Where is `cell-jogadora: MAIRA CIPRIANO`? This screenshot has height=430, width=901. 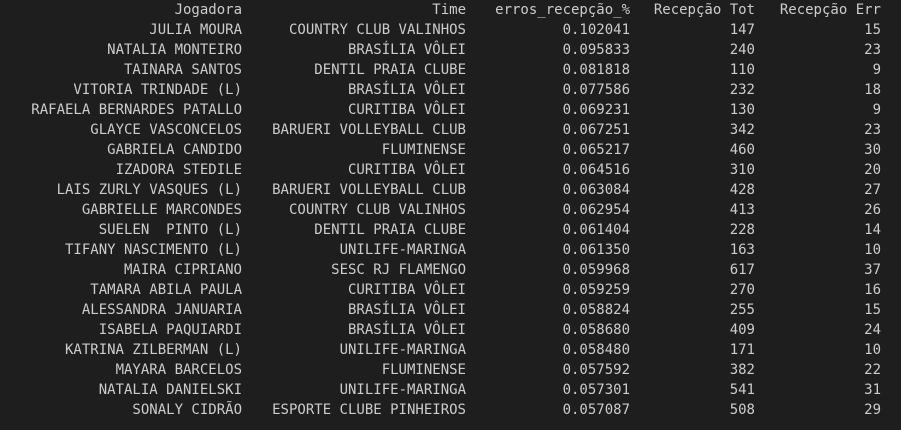
cell-jogadora: MAIRA CIPRIANO is located at coordinates (182, 270).